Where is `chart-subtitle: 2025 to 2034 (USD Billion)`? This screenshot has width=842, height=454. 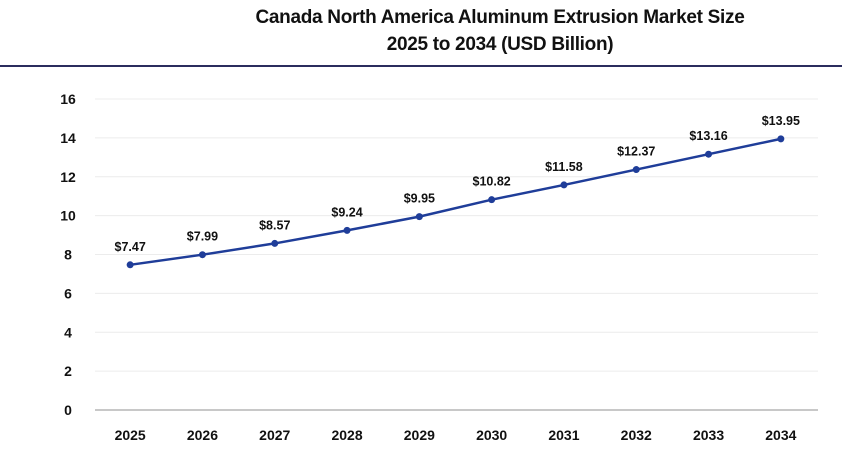 chart-subtitle: 2025 to 2034 (USD Billion) is located at coordinates (500, 44).